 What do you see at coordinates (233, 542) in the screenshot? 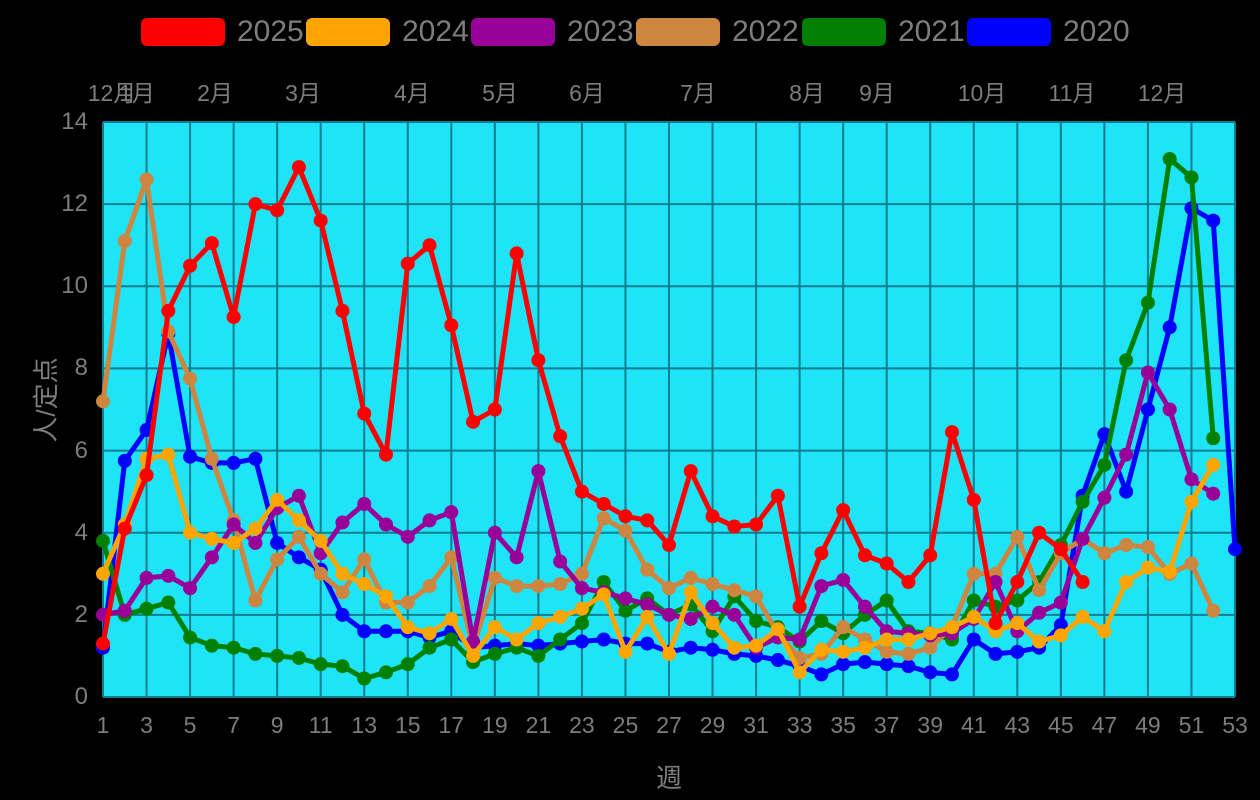
I see `point-2024-w7` at bounding box center [233, 542].